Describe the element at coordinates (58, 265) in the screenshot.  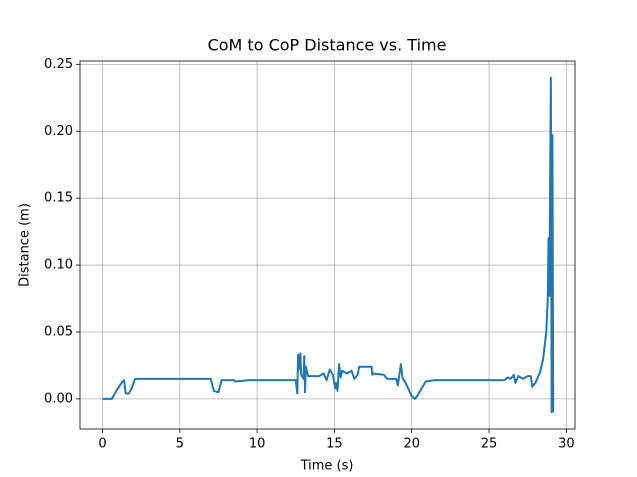
I see `y-tick-label: 0.10` at that location.